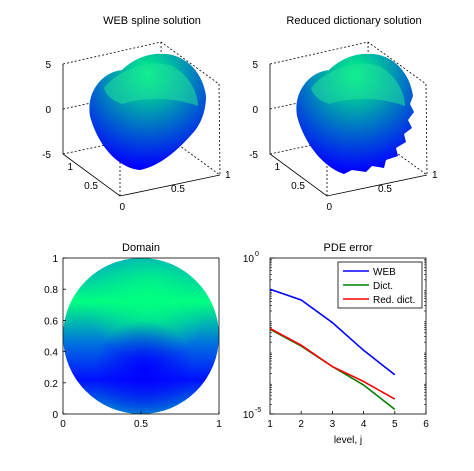 The height and width of the screenshot is (471, 474). I want to click on y-tick-label: 0.4, so click(51, 353).